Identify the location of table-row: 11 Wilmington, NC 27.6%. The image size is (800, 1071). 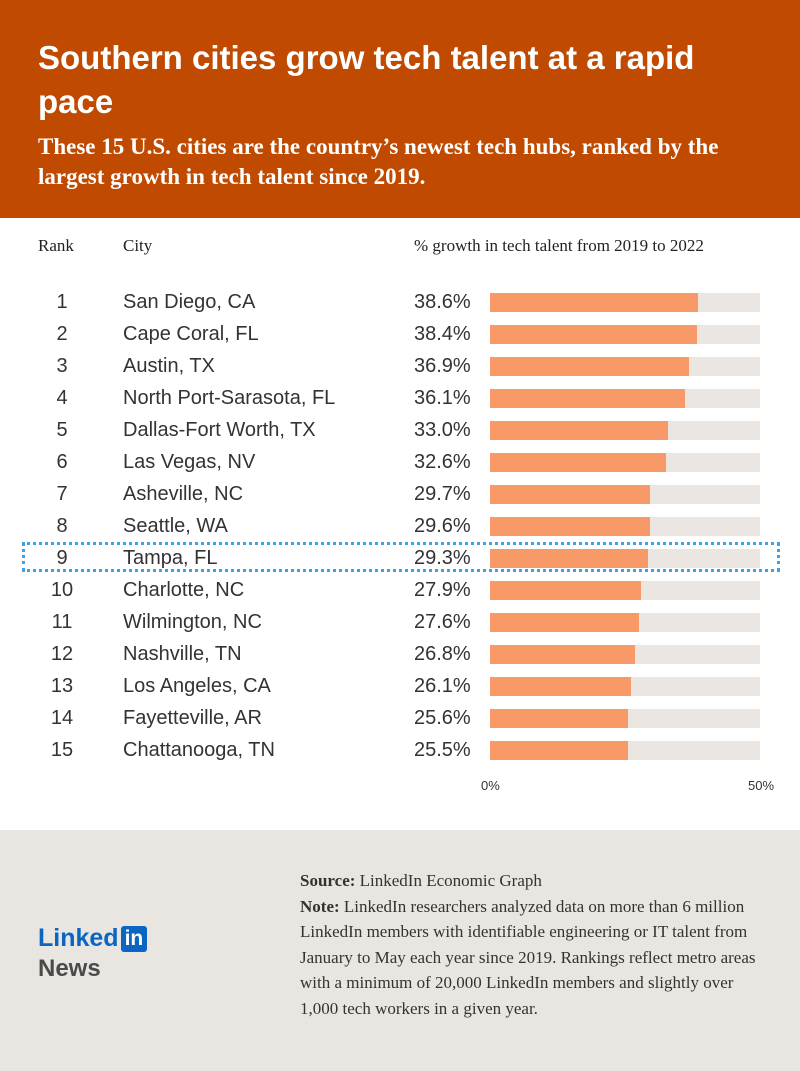
(400, 622).